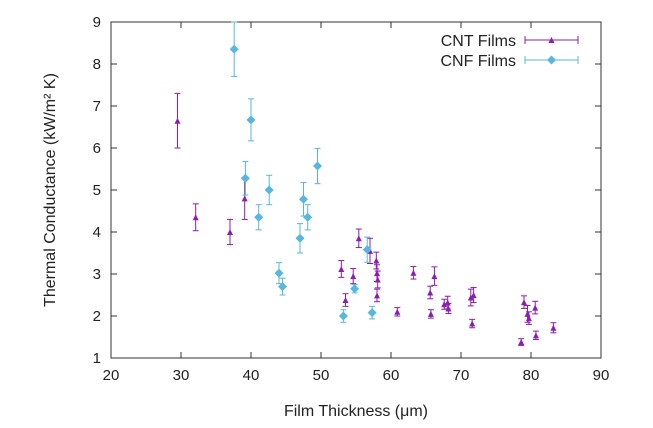 The height and width of the screenshot is (428, 653). Describe the element at coordinates (478, 61) in the screenshot. I see `legend-label-cnf: CNF Films` at that location.